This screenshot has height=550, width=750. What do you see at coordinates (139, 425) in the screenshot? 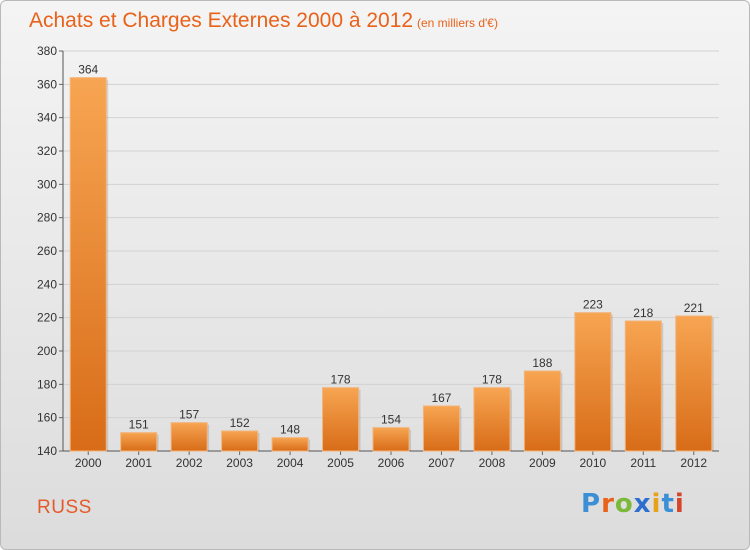
I see `data-label: 151` at bounding box center [139, 425].